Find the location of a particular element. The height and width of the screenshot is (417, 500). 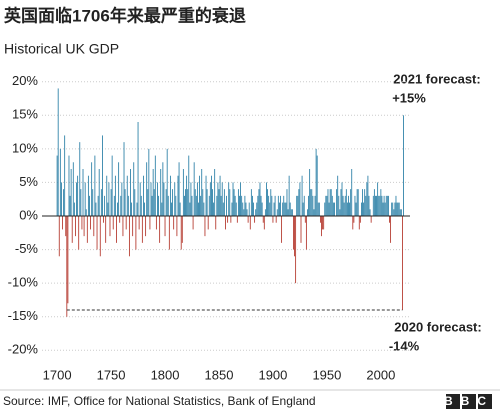

x-tick-label: 2000 is located at coordinates (380, 374).